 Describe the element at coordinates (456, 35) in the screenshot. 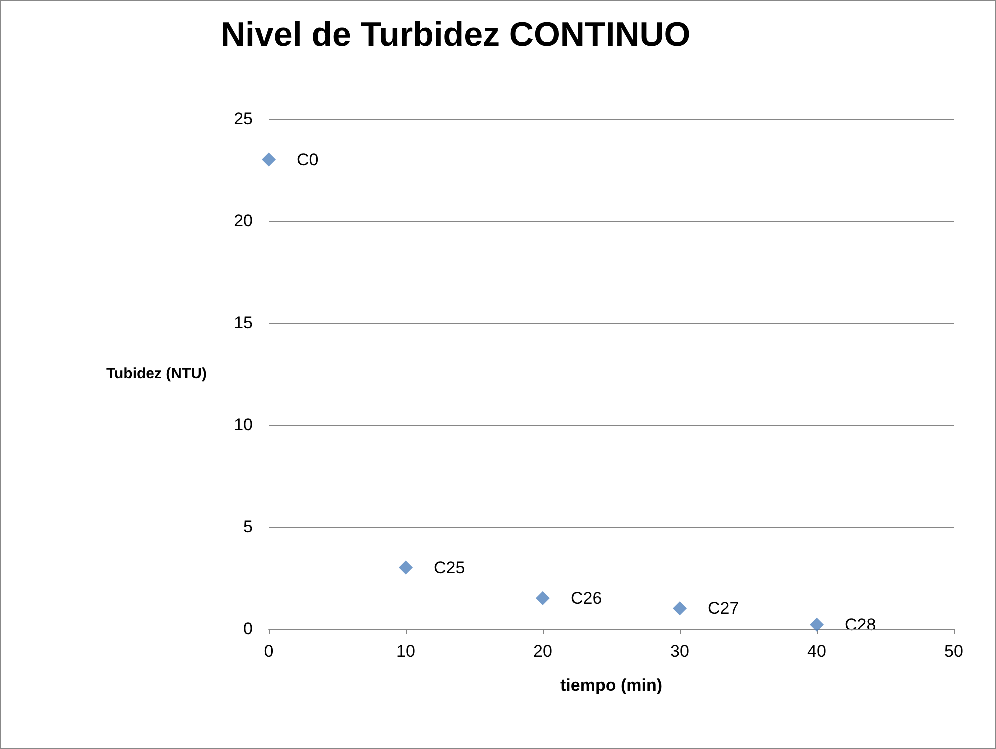

I see `chart-title: Nivel de Turbidez CONTINUO` at that location.